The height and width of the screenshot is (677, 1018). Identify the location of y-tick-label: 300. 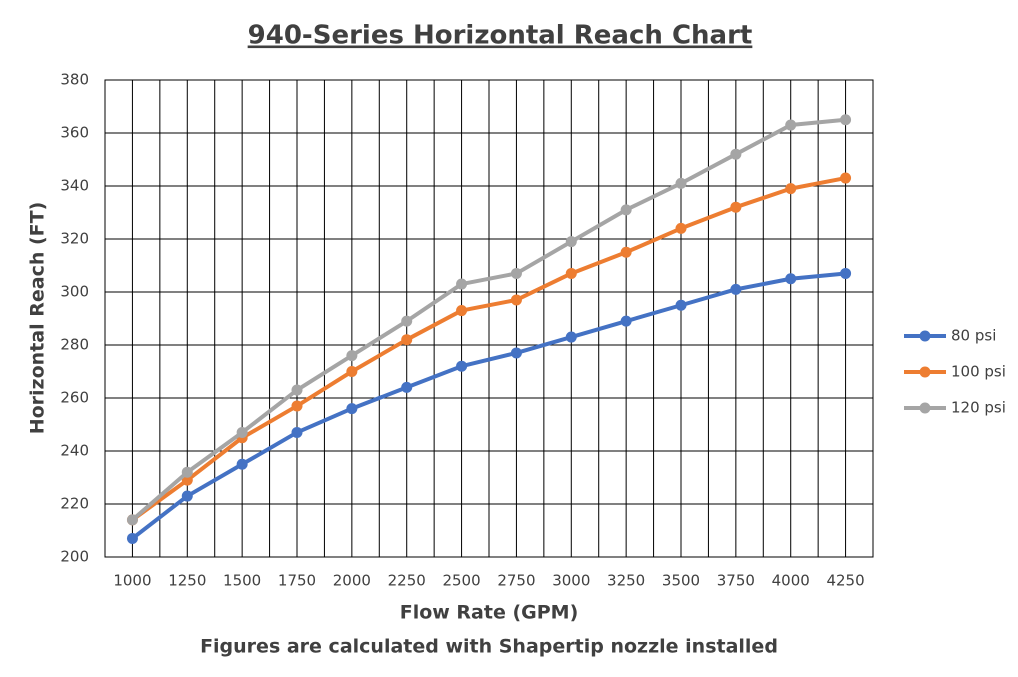
(74, 292).